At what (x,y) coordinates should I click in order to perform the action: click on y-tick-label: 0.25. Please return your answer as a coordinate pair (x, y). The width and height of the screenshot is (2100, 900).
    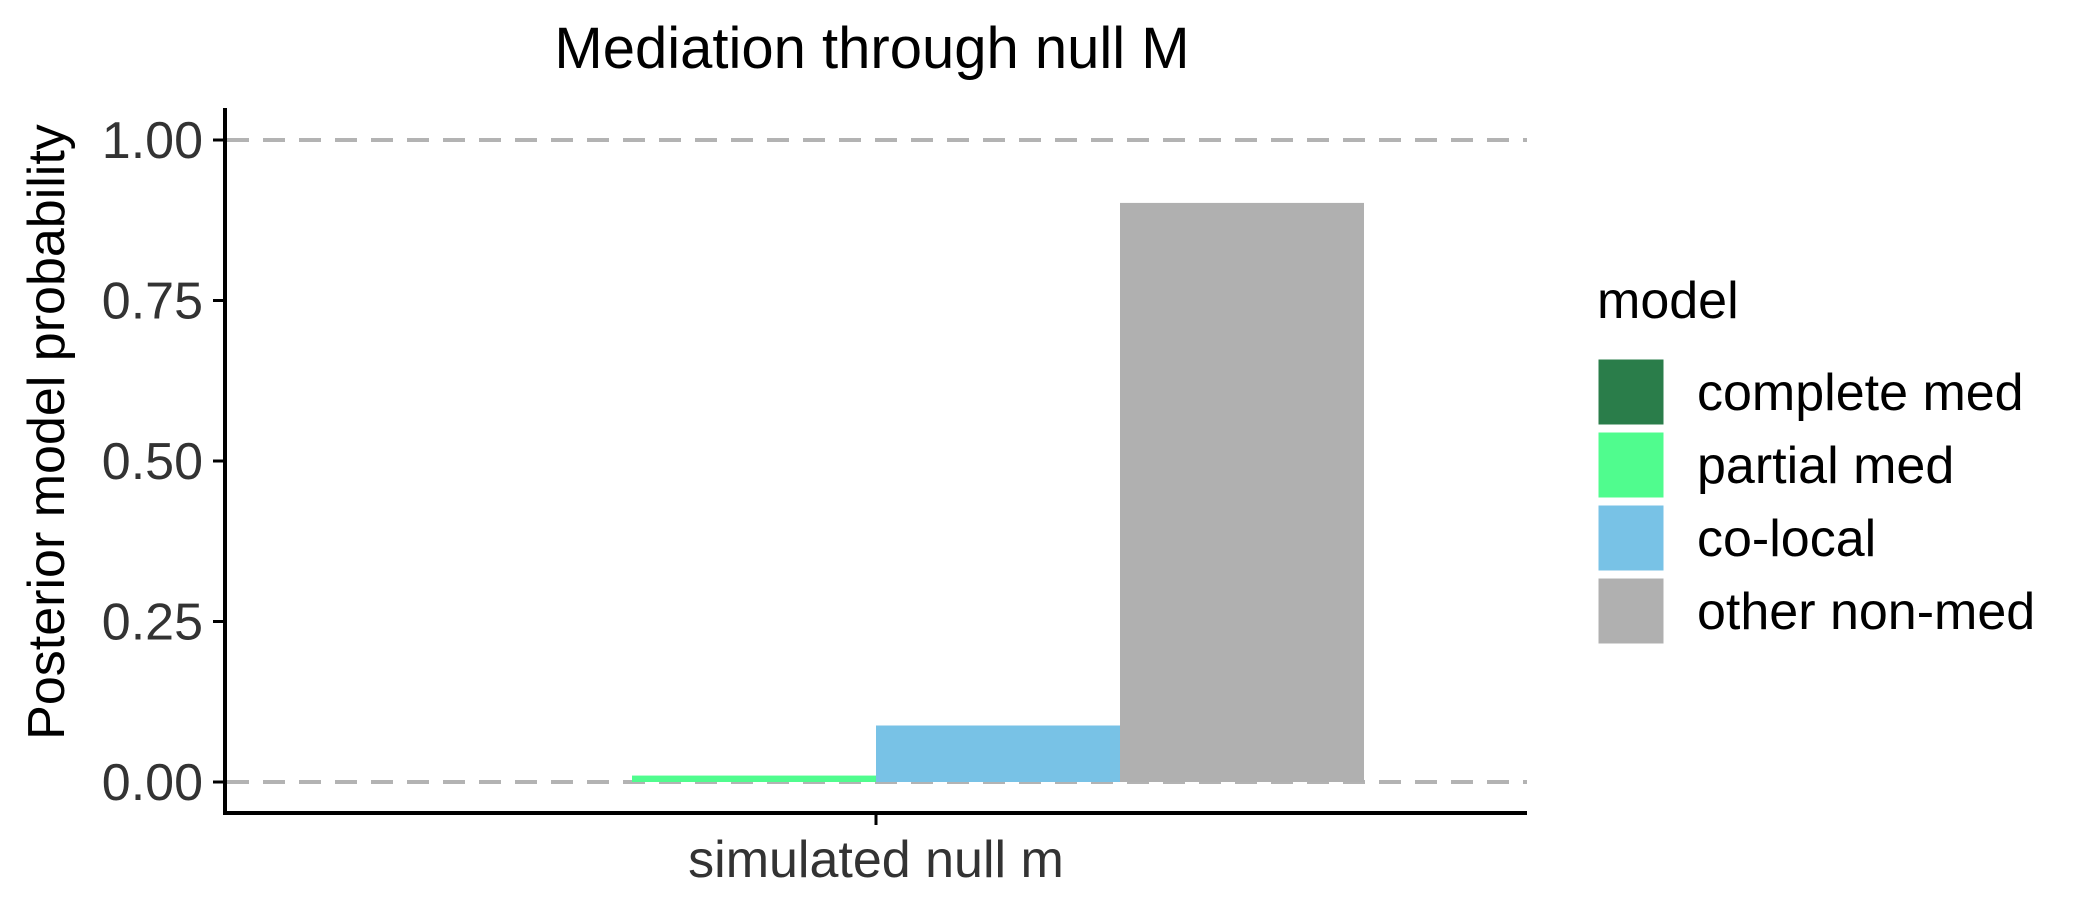
    Looking at the image, I should click on (152, 623).